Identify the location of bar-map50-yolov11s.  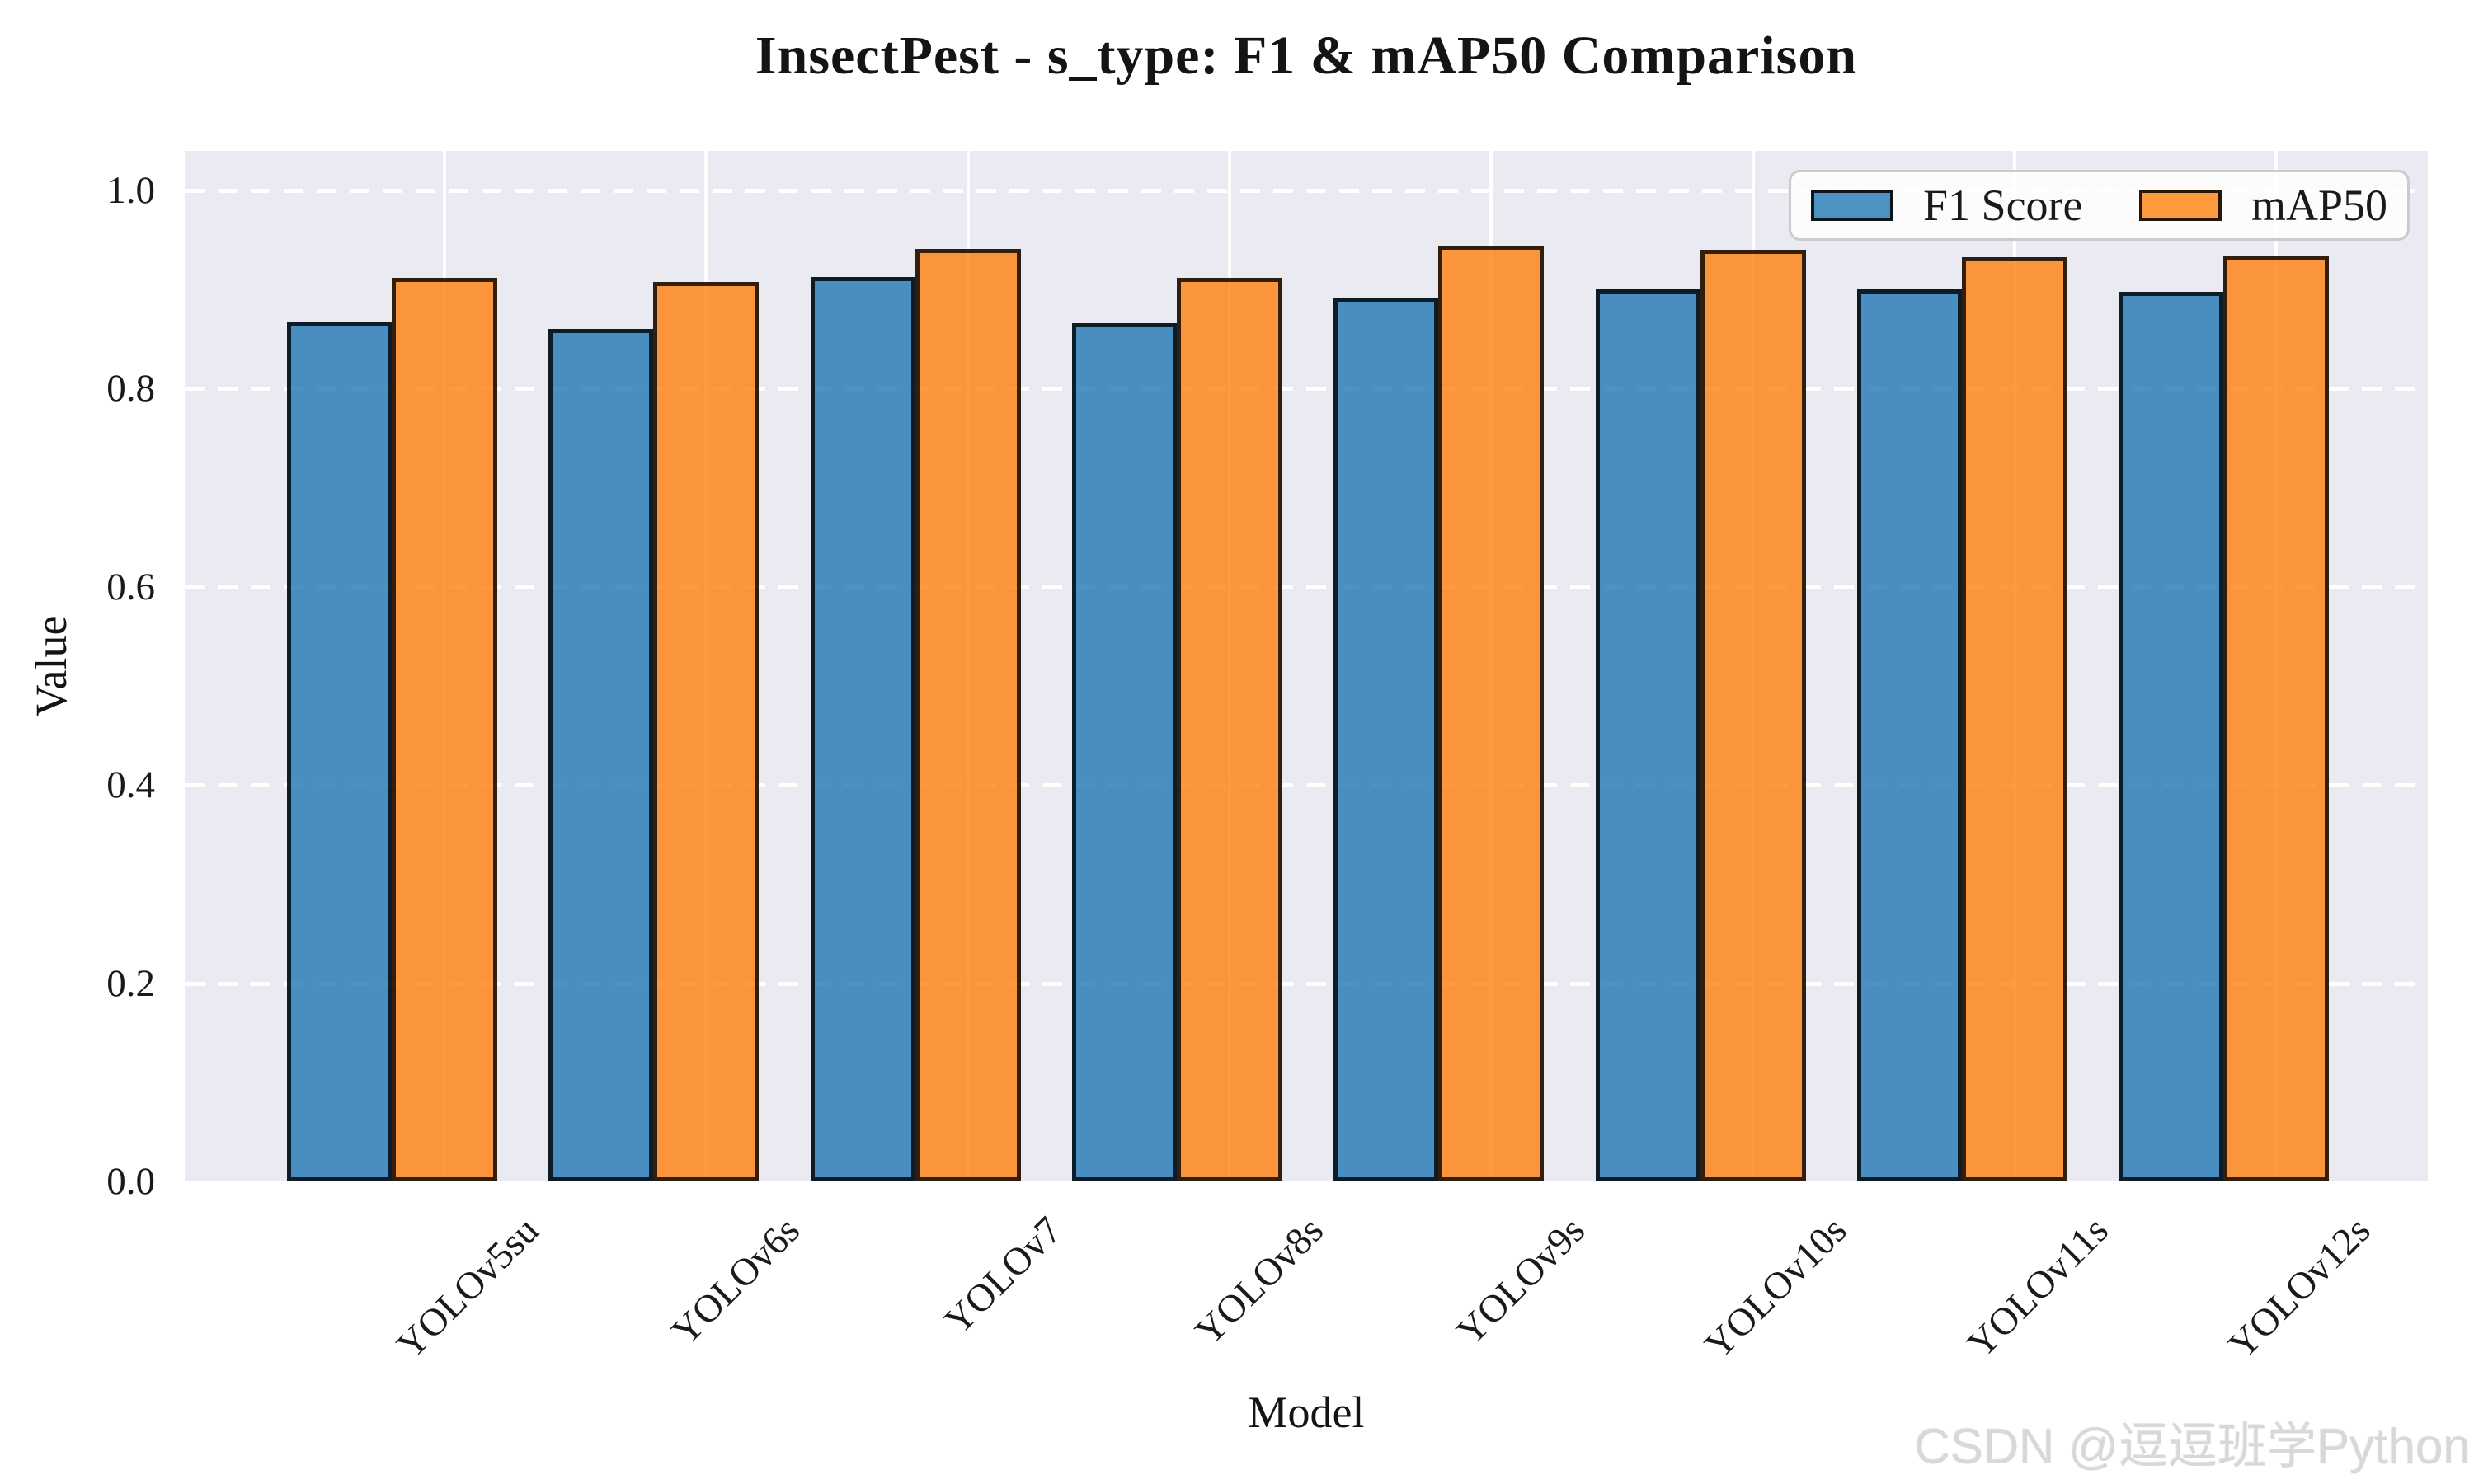
(2014, 719).